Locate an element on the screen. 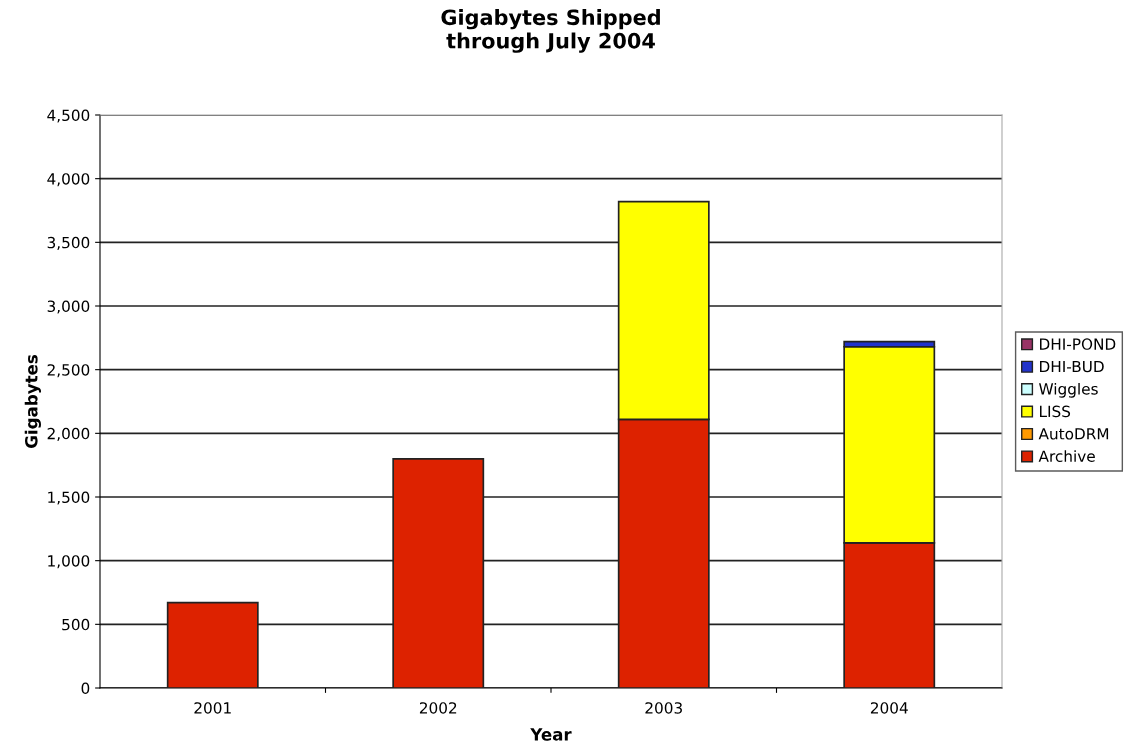 The width and height of the screenshot is (1132, 751). chart-title: Gigabytes Shipped through July 2004 is located at coordinates (550, 31).